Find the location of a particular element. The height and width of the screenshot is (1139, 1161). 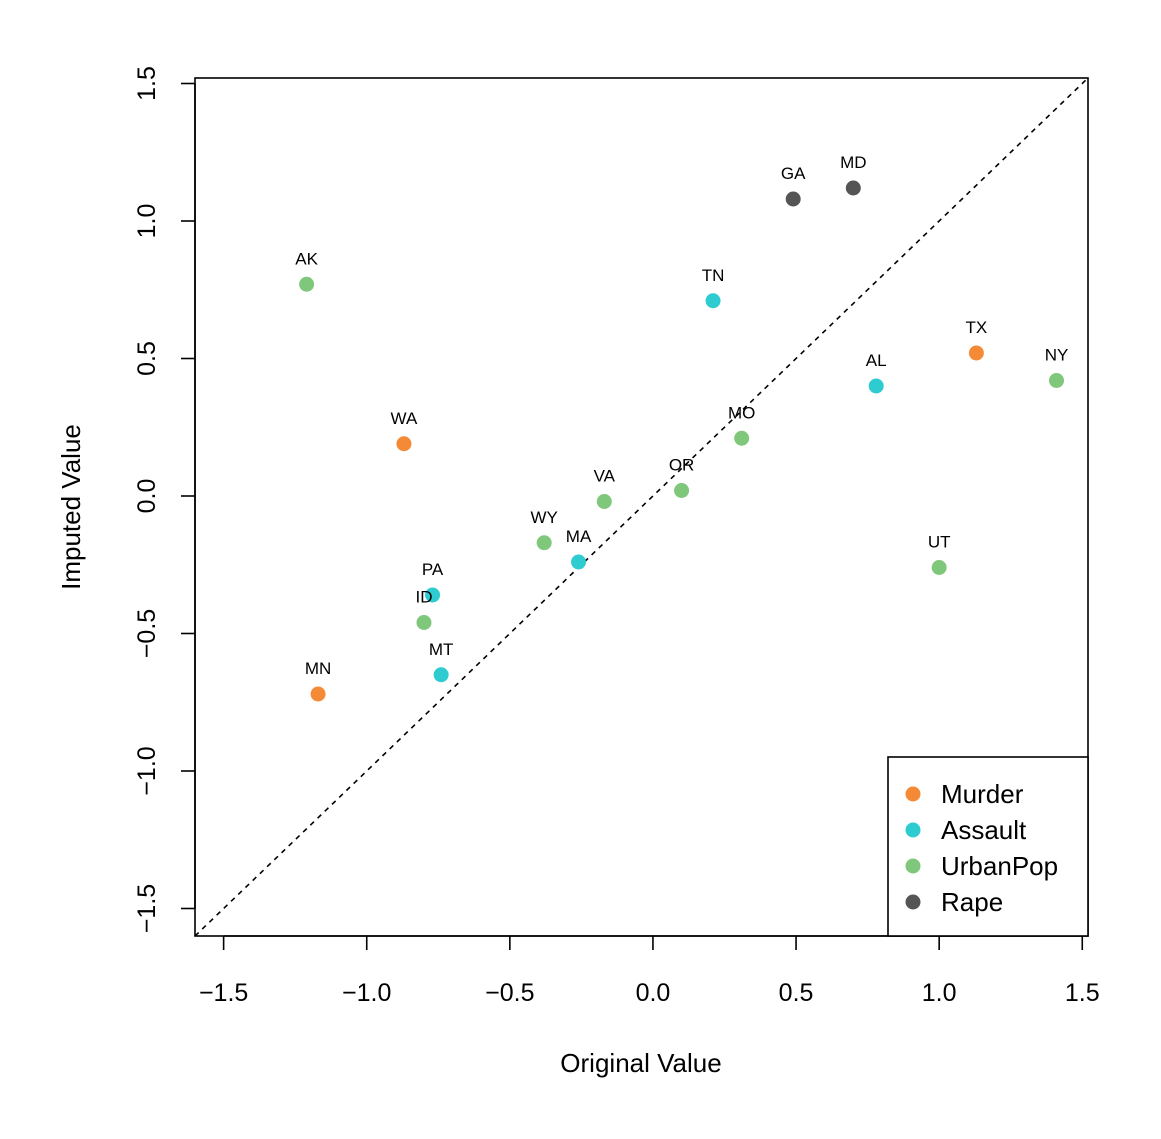

x-tick-label: 1.5 is located at coordinates (1082, 993).